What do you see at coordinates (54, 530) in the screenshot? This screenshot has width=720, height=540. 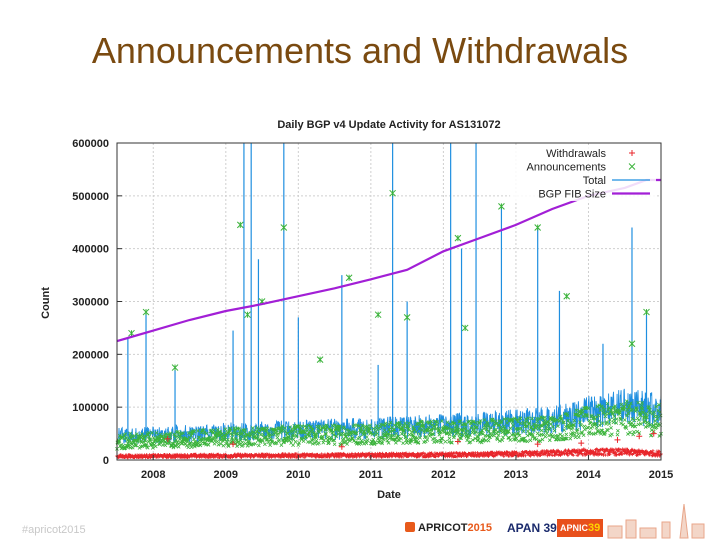 I see `footer-hashtag: #apricot2015` at bounding box center [54, 530].